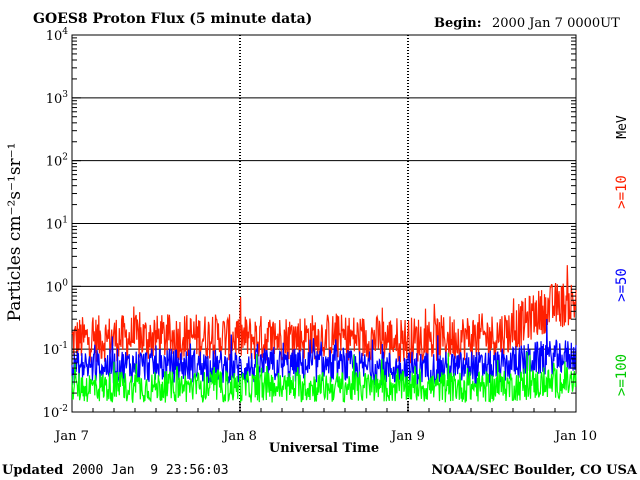 Image resolution: width=640 pixels, height=480 pixels. What do you see at coordinates (15, 232) in the screenshot?
I see `y-axis-title: Particles cm⁻²s⁻¹sr⁻¹` at bounding box center [15, 232].